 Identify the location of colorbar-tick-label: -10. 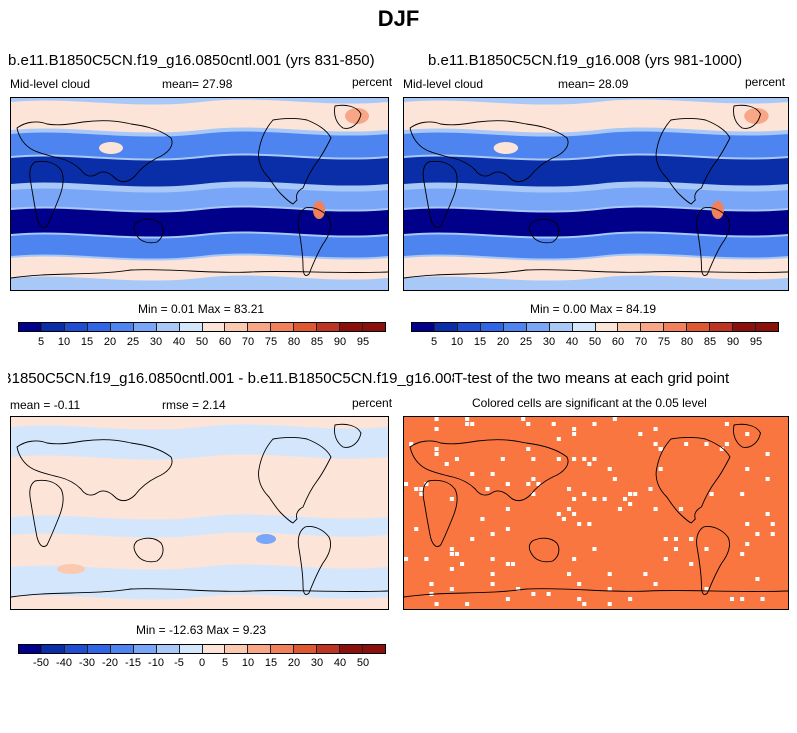
(156, 663).